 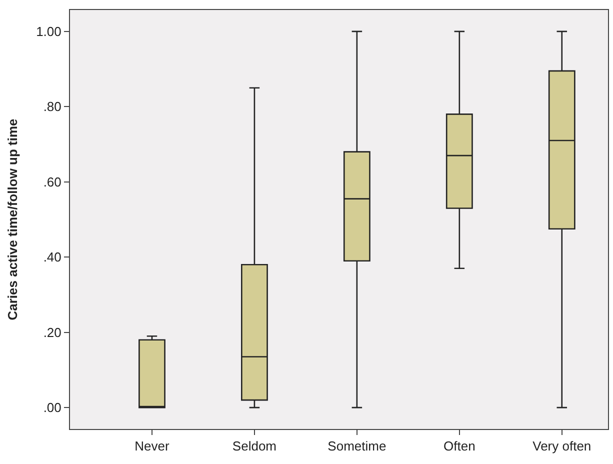 I want to click on y-tick-label: .20, so click(x=52, y=332).